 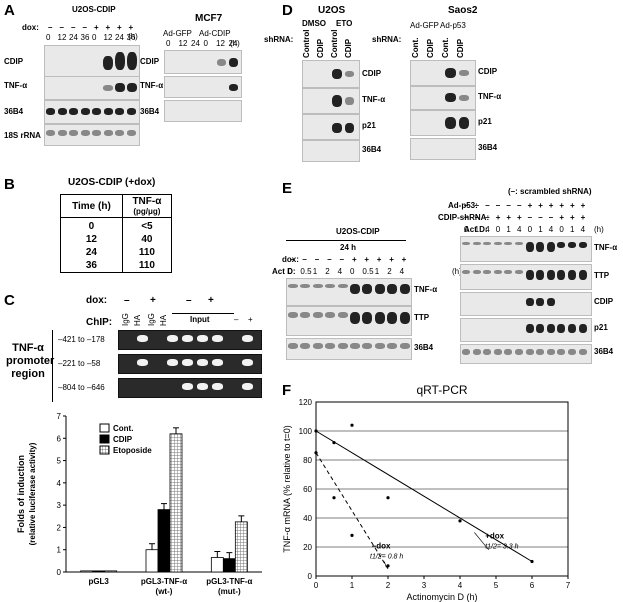 I want to click on f-y-tick-label: 0, so click(x=310, y=576).